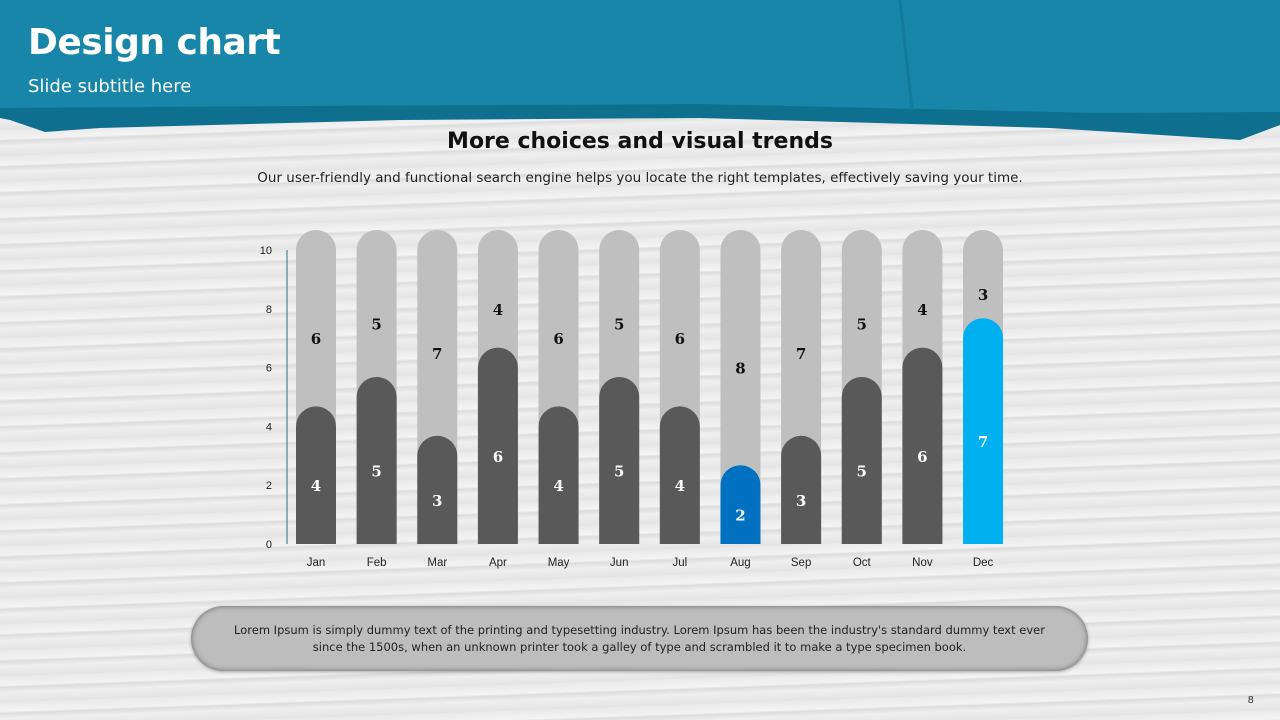 This screenshot has height=720, width=1280. Describe the element at coordinates (269, 486) in the screenshot. I see `y-tick-label: 2` at that location.